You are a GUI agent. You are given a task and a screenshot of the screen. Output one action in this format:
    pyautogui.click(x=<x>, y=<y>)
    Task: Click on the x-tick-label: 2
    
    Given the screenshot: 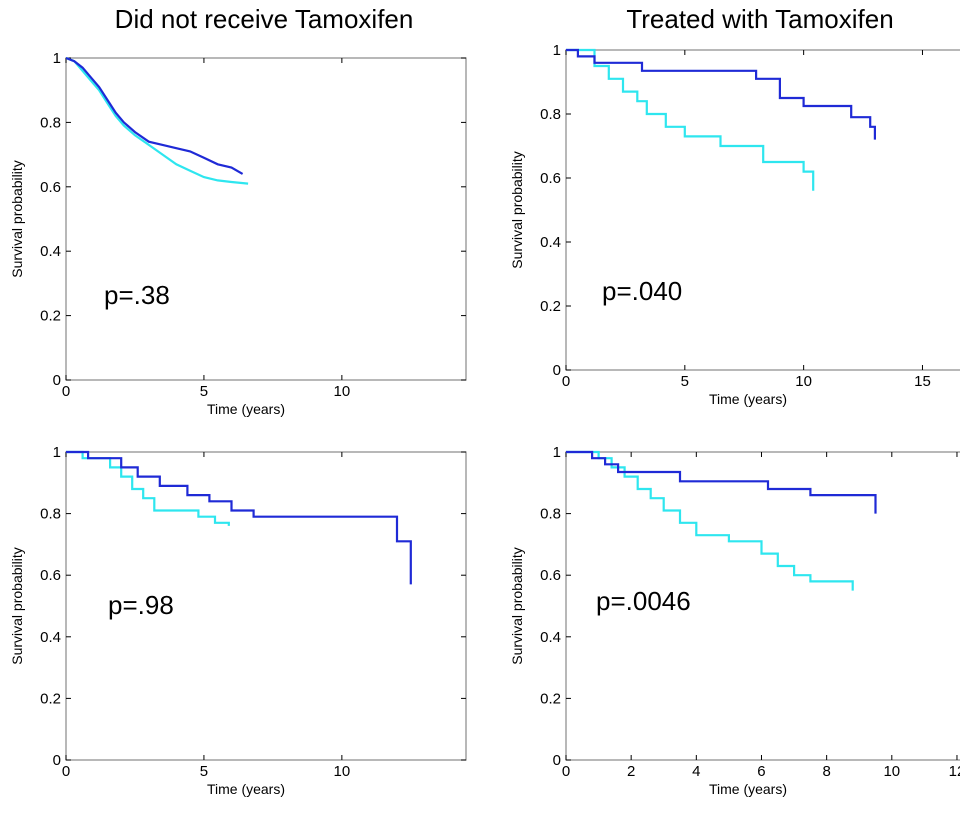 What is the action you would take?
    pyautogui.click(x=631, y=771)
    